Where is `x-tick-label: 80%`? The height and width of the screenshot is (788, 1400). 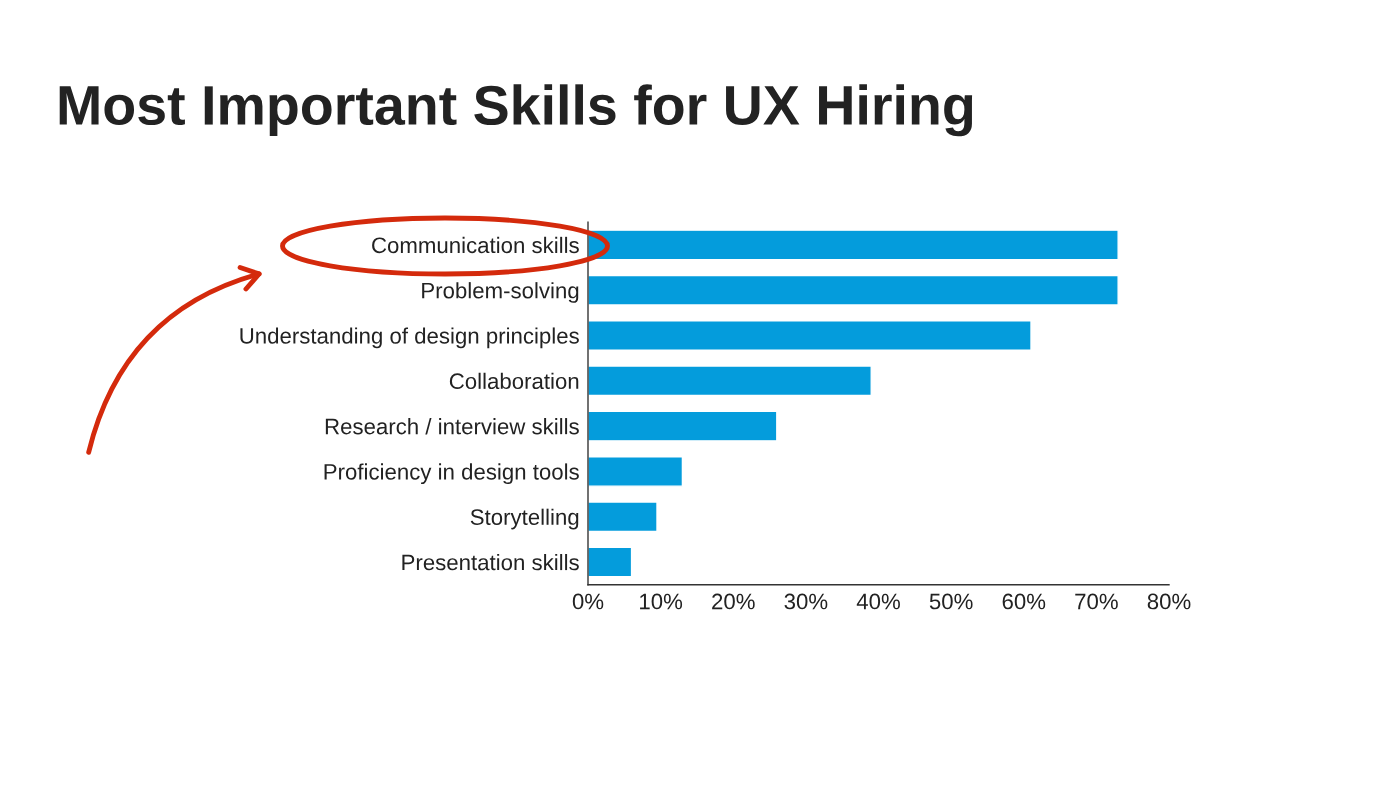
x-tick-label: 80% is located at coordinates (1169, 601).